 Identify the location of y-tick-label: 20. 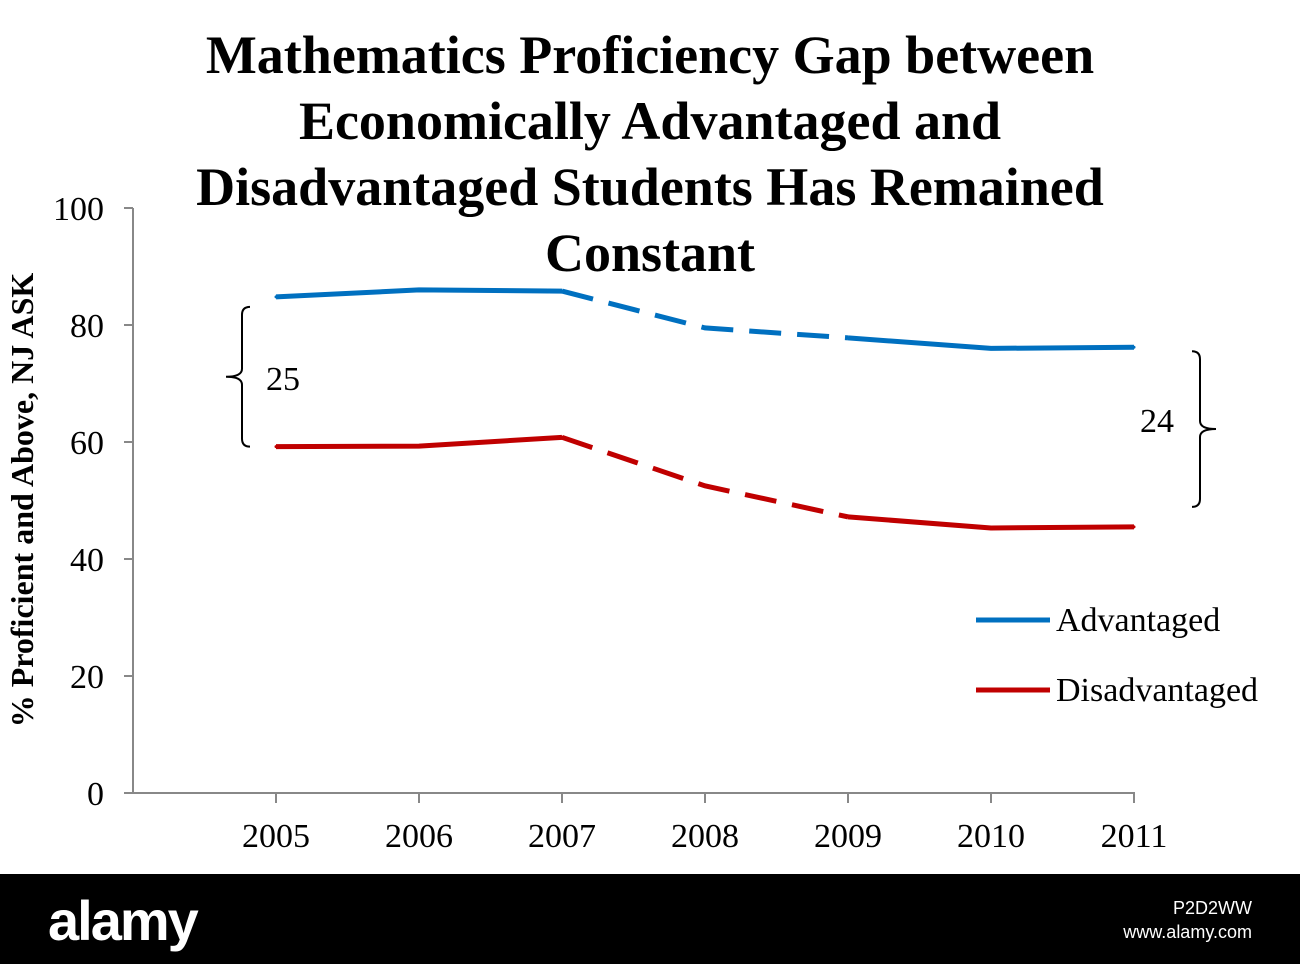
(87, 677).